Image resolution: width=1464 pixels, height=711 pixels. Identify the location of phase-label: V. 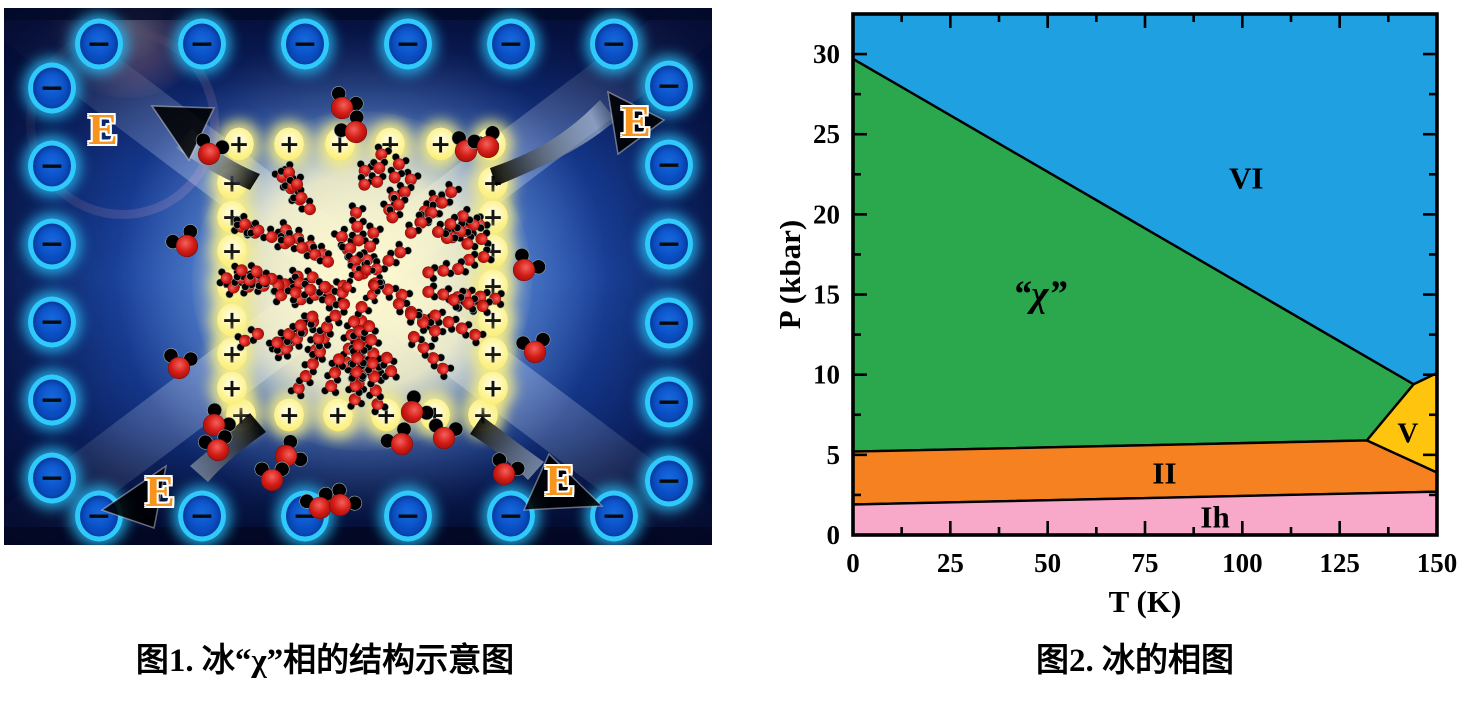
(1407, 434).